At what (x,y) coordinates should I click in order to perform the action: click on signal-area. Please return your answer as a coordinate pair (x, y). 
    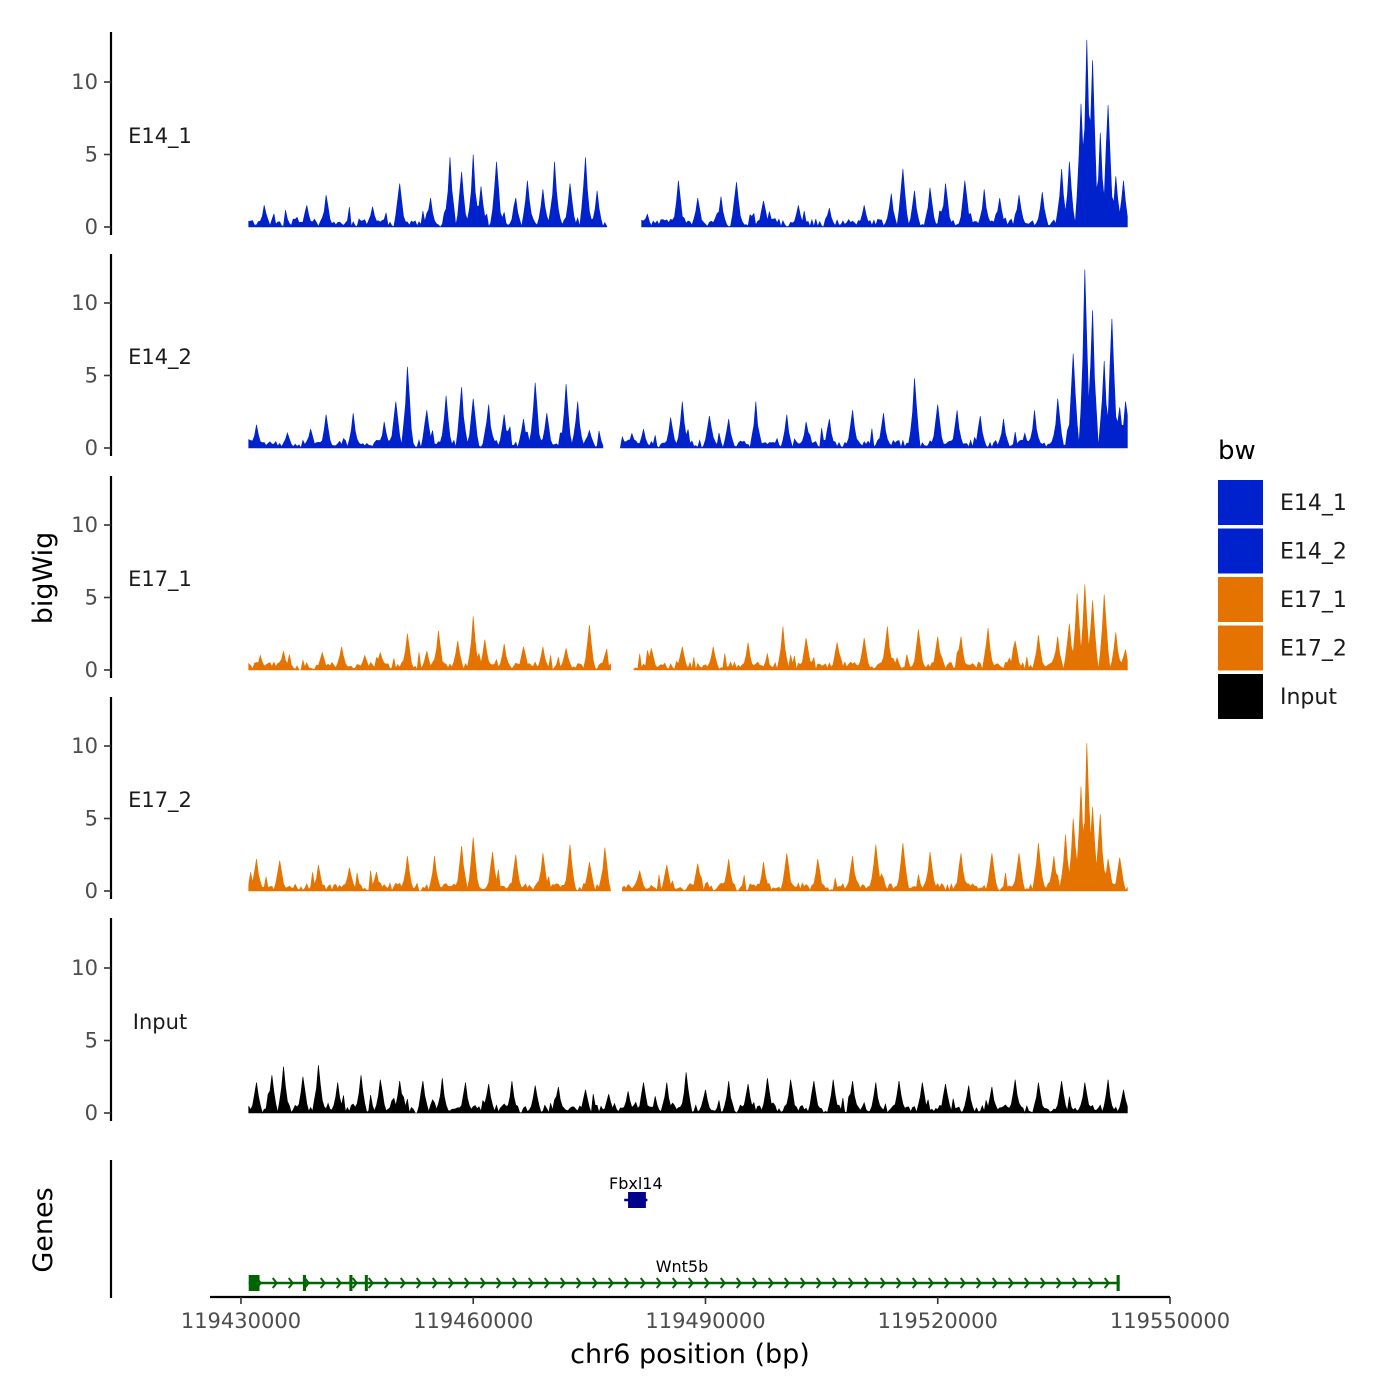
    Looking at the image, I should click on (688, 133).